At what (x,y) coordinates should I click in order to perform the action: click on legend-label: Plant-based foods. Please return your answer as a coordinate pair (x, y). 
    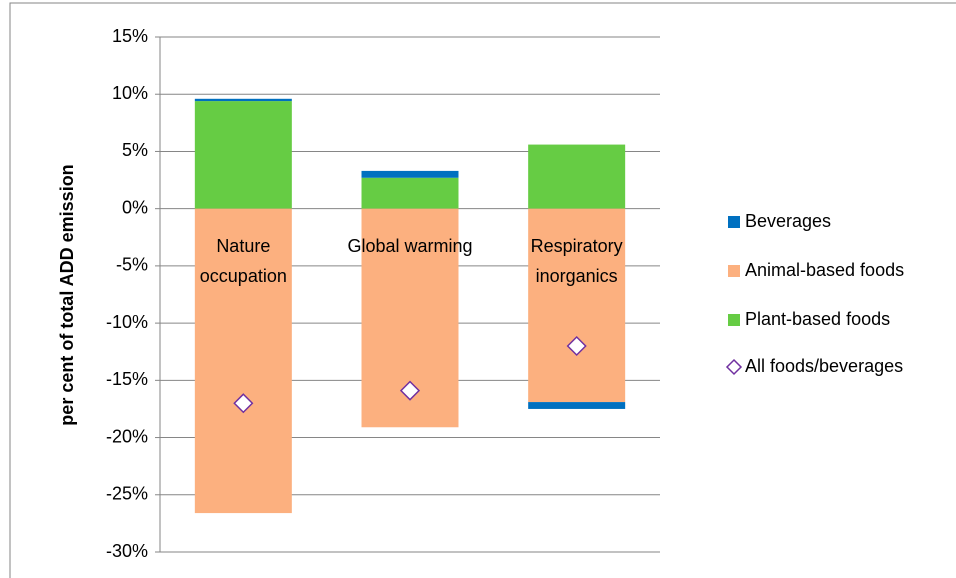
    Looking at the image, I should click on (817, 319).